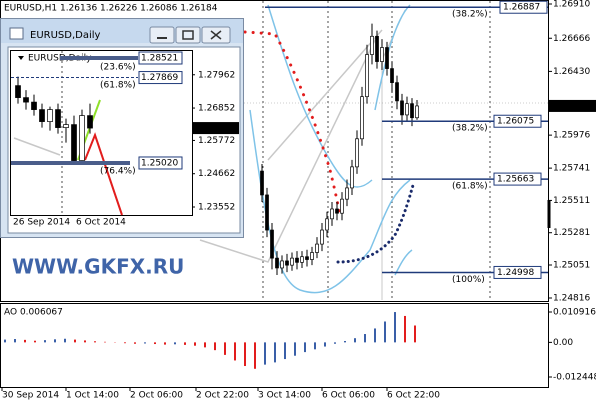 The height and width of the screenshot is (400, 596). What do you see at coordinates (188, 35) in the screenshot?
I see `maximize-button` at bounding box center [188, 35].